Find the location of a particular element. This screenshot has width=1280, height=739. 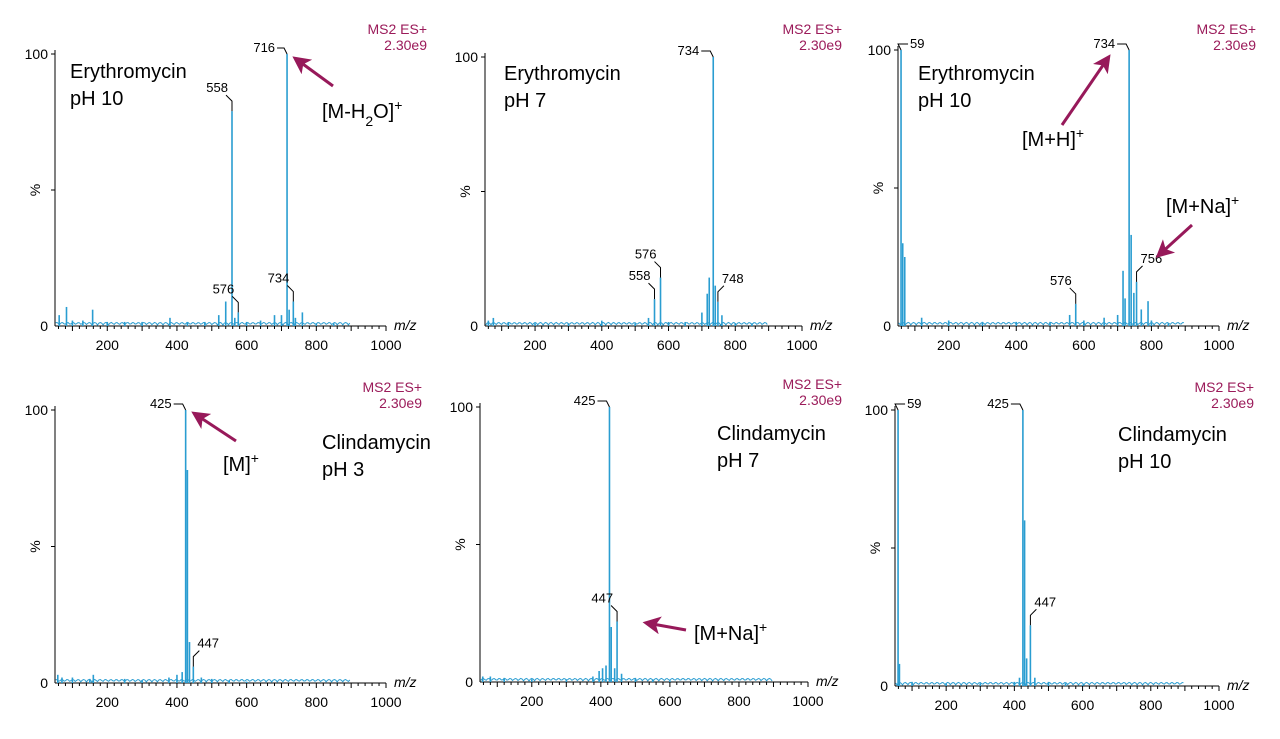

ion-annotation: [M+Na]+ is located at coordinates (730, 632).